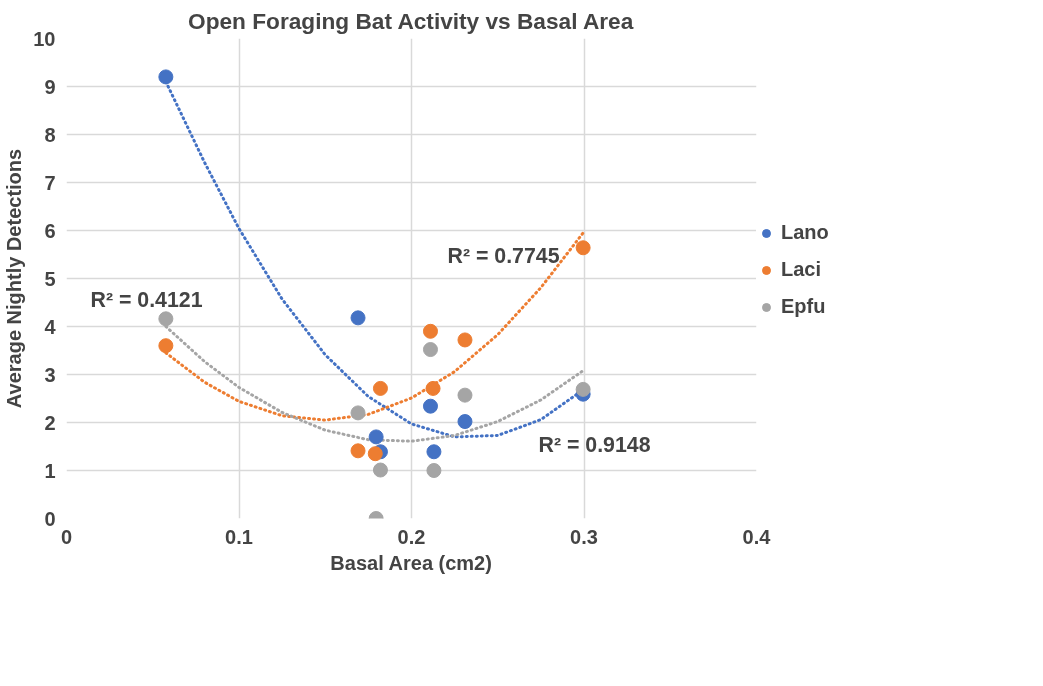  What do you see at coordinates (757, 536) in the screenshot?
I see `x-tick-label: 0.4` at bounding box center [757, 536].